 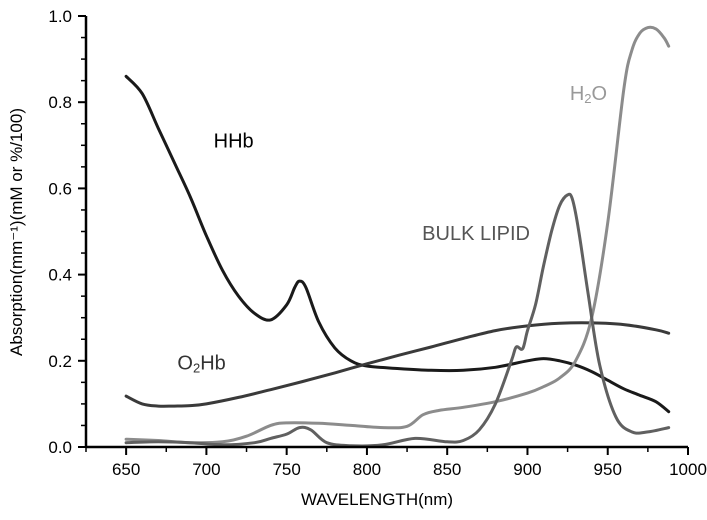 What do you see at coordinates (60, 447) in the screenshot?
I see `y-tick-label: 0.0` at bounding box center [60, 447].